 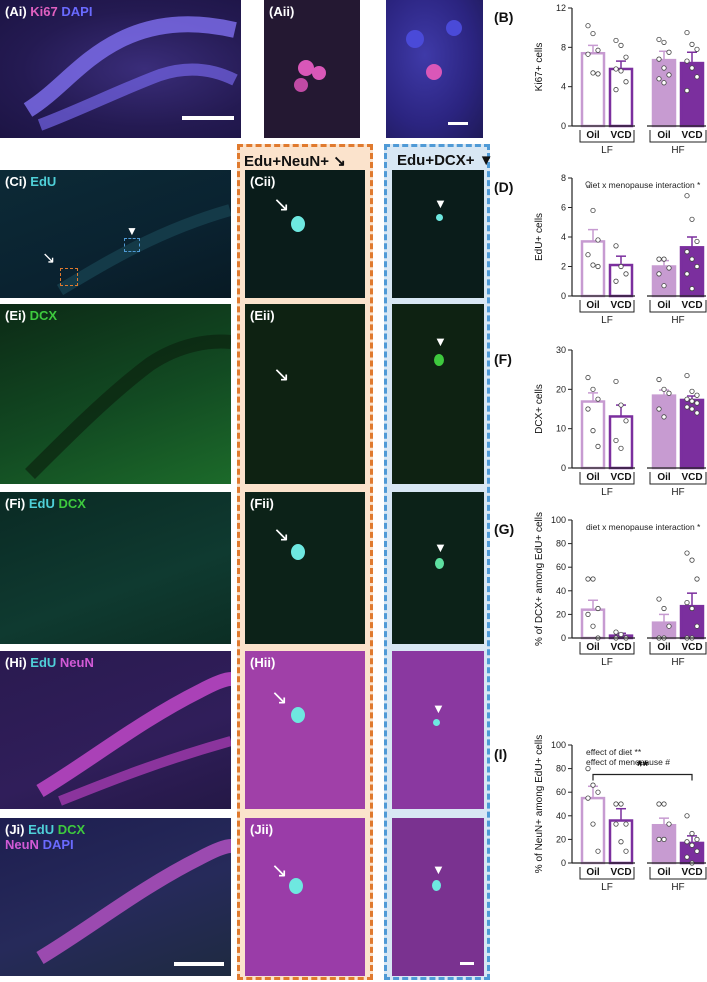 I want to click on image-panel-hii-dcx: ▼, so click(x=438, y=730).